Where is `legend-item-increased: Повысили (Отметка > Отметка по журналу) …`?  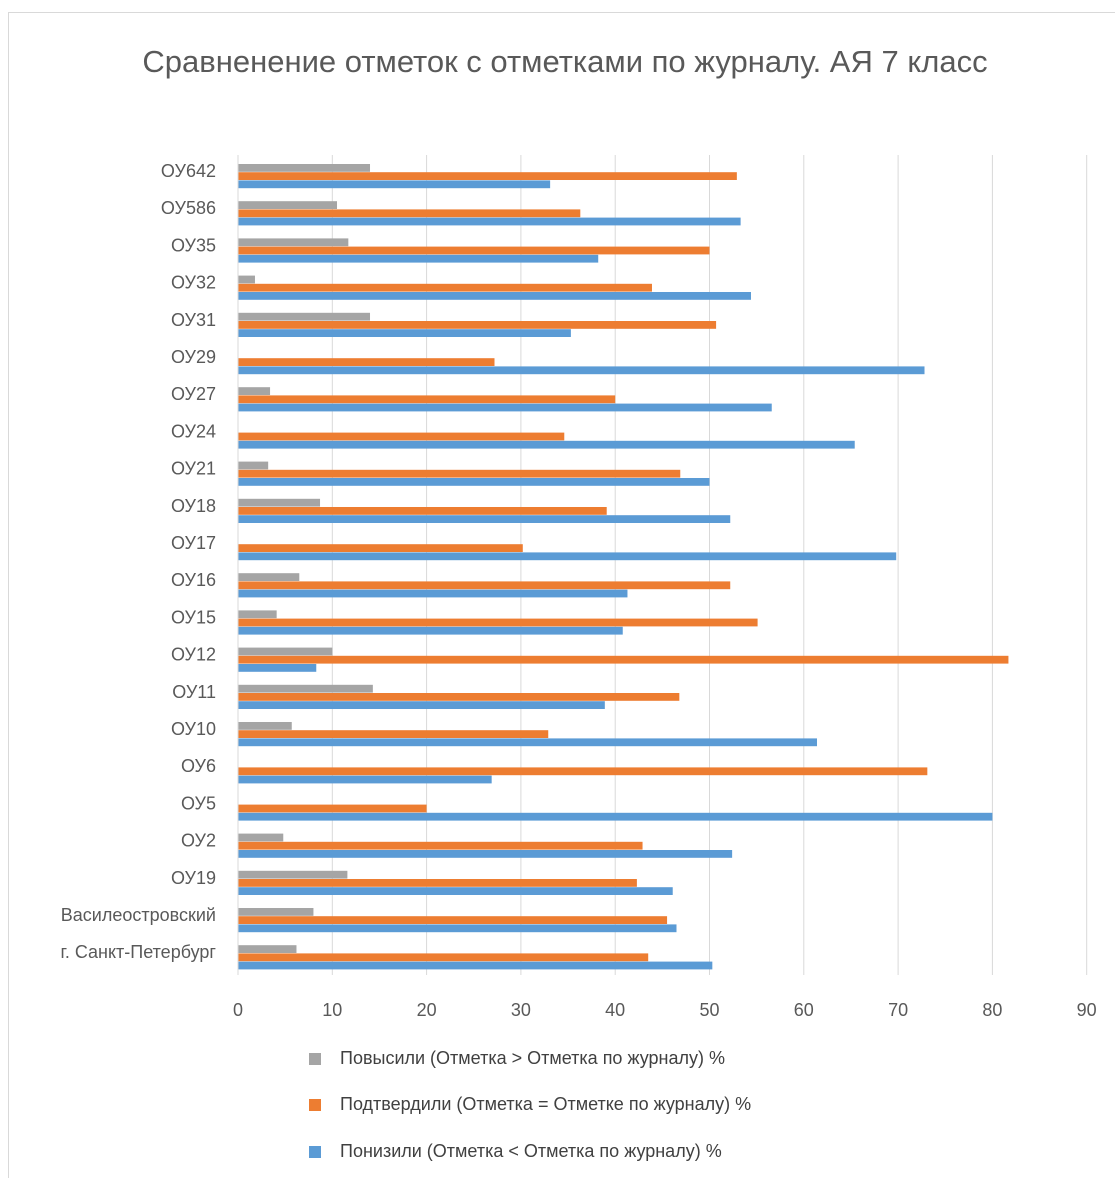
legend-item-increased: Повысили (Отметка > Отметка по журналу) … is located at coordinates (517, 1058).